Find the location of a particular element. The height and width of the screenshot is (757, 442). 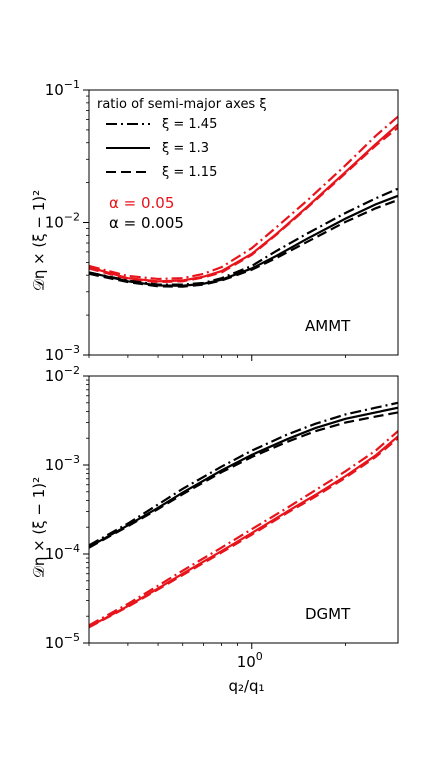

legend-entry-label: ξ = 1.15 is located at coordinates (189, 172).